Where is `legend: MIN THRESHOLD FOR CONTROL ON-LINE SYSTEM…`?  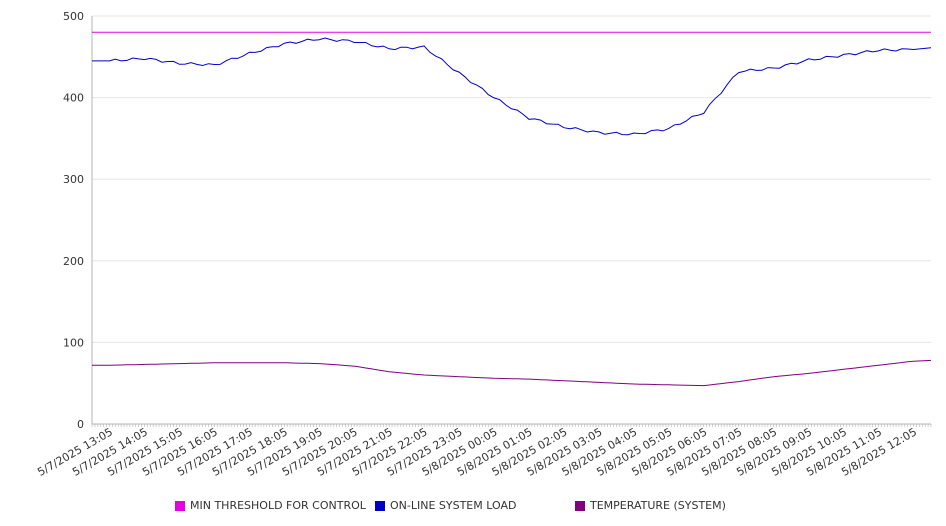 legend: MIN THRESHOLD FOR CONTROL ON-LINE SYSTEM… is located at coordinates (473, 506).